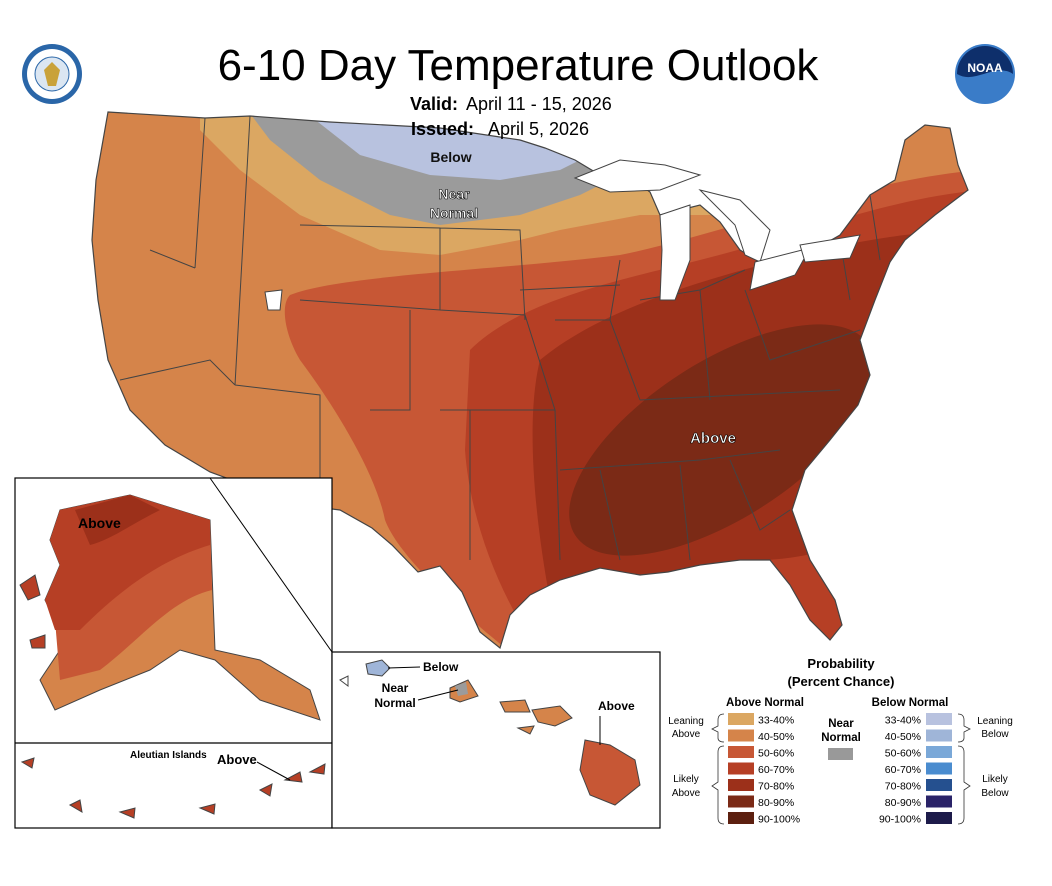  I want to click on legend-near-line1: Near, so click(841, 724).